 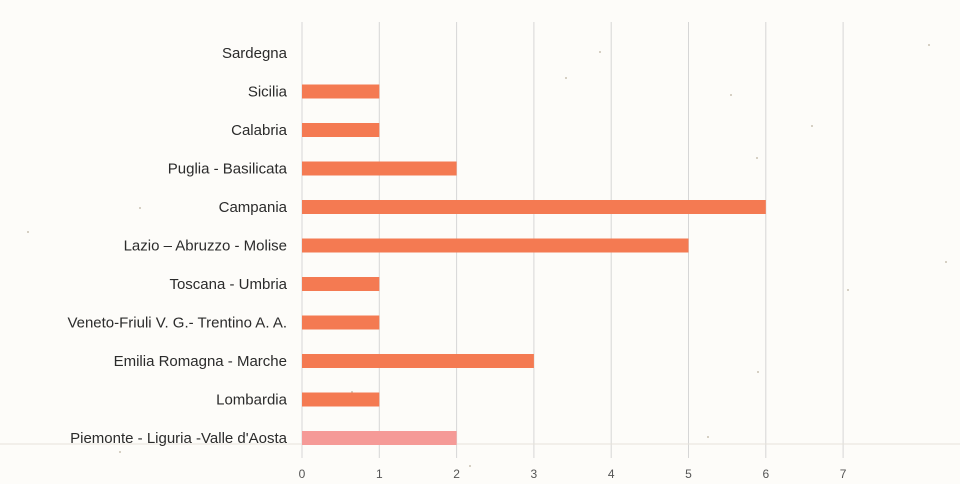 I want to click on x-tick-label: 1, so click(x=379, y=474).